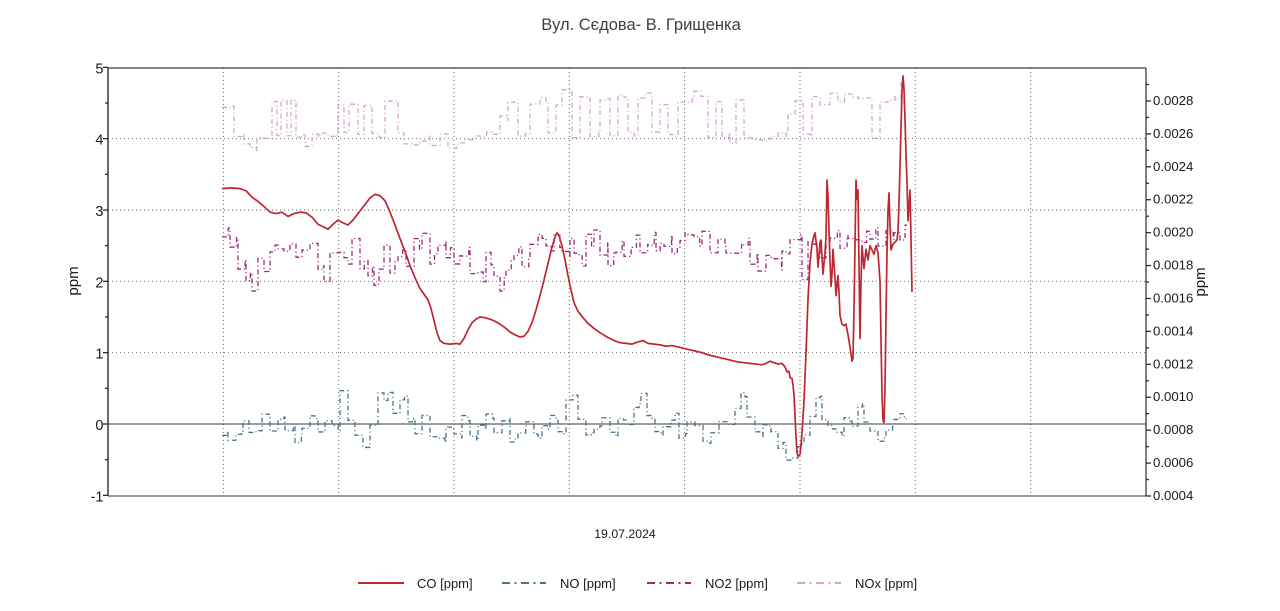 The height and width of the screenshot is (611, 1280). I want to click on svg-text: 0.0006, so click(1173, 462).